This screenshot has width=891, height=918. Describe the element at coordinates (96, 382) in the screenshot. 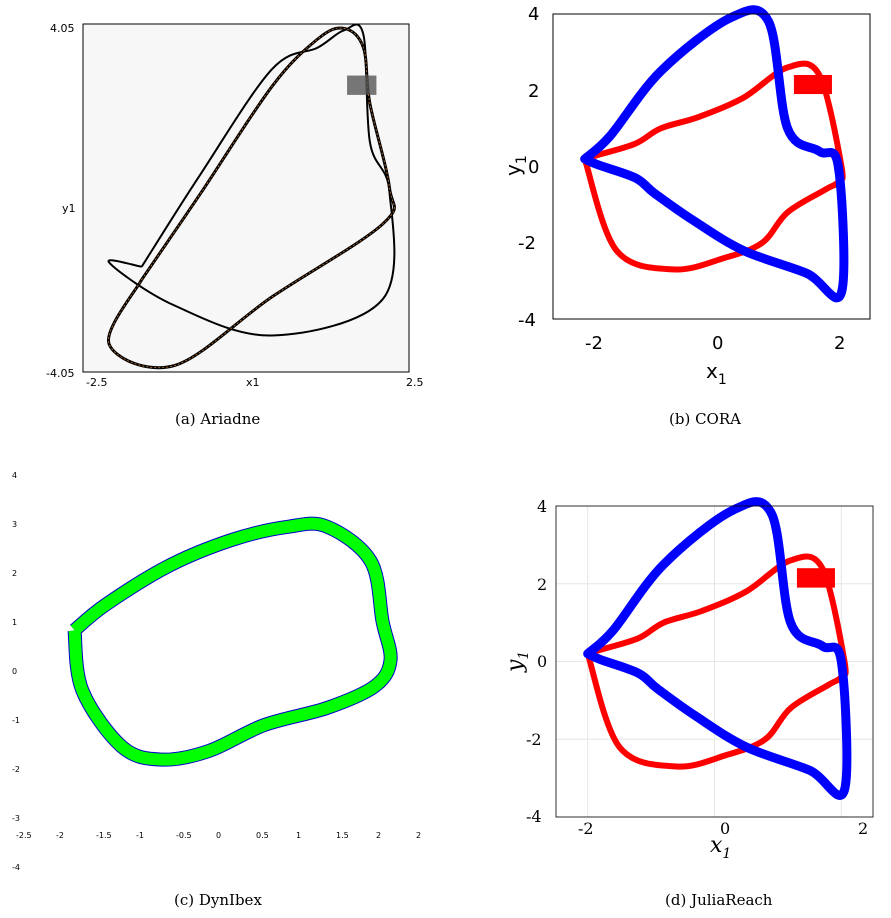

I see `ariadne-xtick-left: -2.5` at that location.